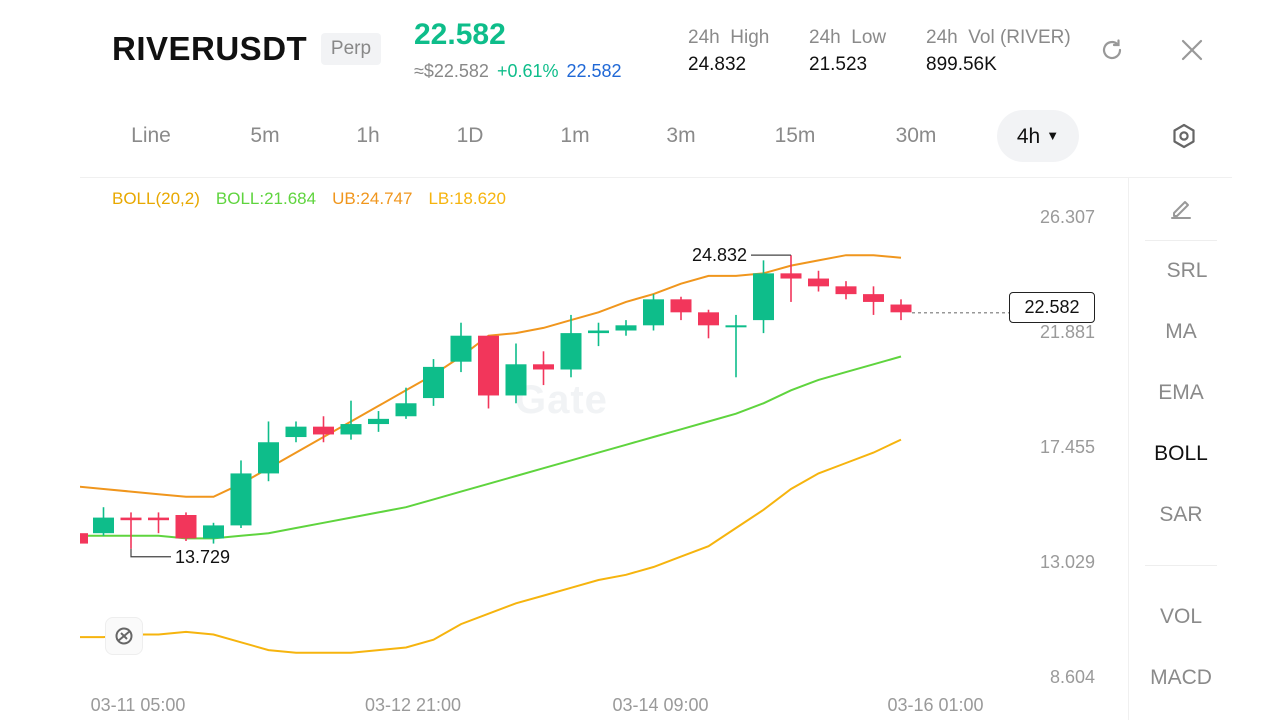 The width and height of the screenshot is (1280, 720). I want to click on boll-upper-value: UB:24.747, so click(372, 198).